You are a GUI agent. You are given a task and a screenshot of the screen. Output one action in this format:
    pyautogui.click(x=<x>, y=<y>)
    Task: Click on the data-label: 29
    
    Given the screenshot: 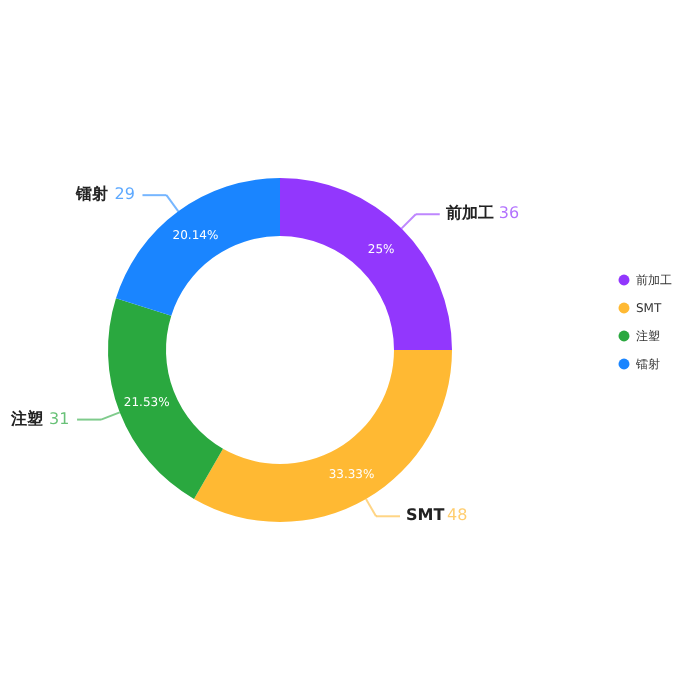 What is the action you would take?
    pyautogui.click(x=124, y=194)
    